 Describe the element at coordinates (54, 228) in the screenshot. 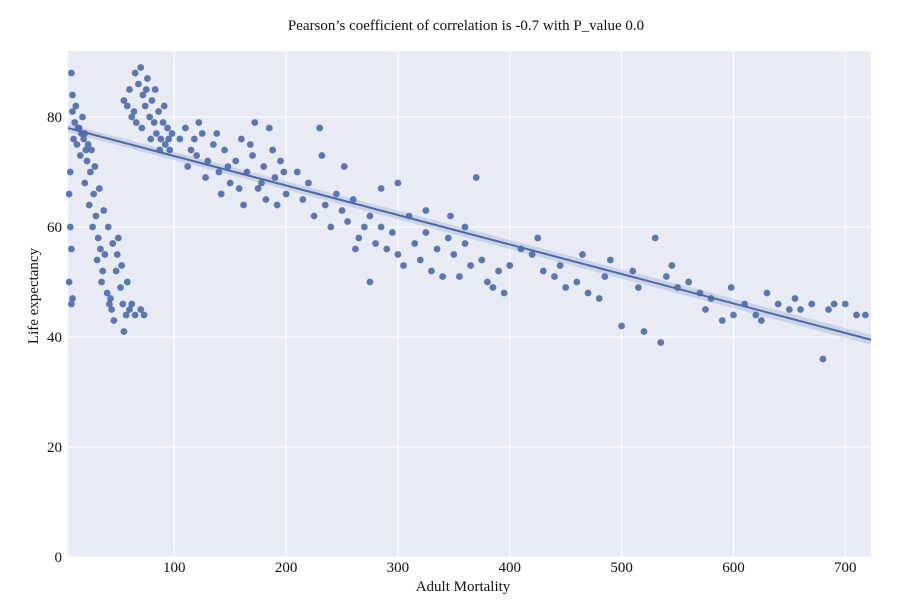

I see `y-tick-label: 60` at that location.